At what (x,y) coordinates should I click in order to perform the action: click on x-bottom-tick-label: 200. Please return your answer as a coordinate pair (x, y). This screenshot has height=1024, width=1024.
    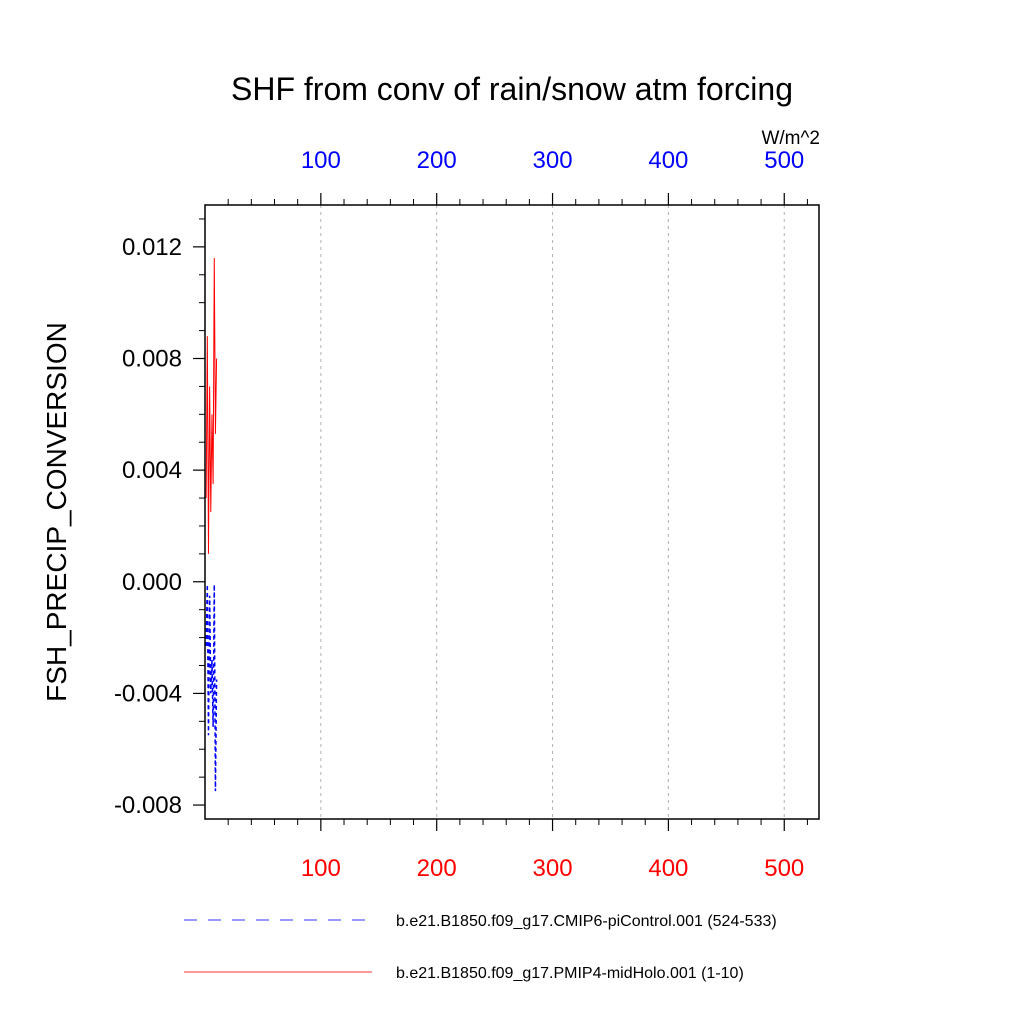
    Looking at the image, I should click on (437, 868).